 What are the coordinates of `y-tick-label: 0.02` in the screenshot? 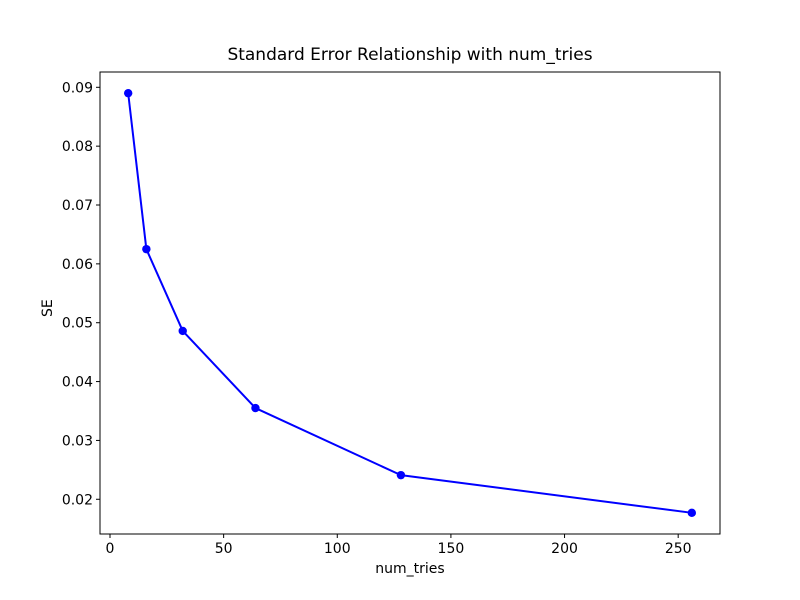 It's located at (77, 500).